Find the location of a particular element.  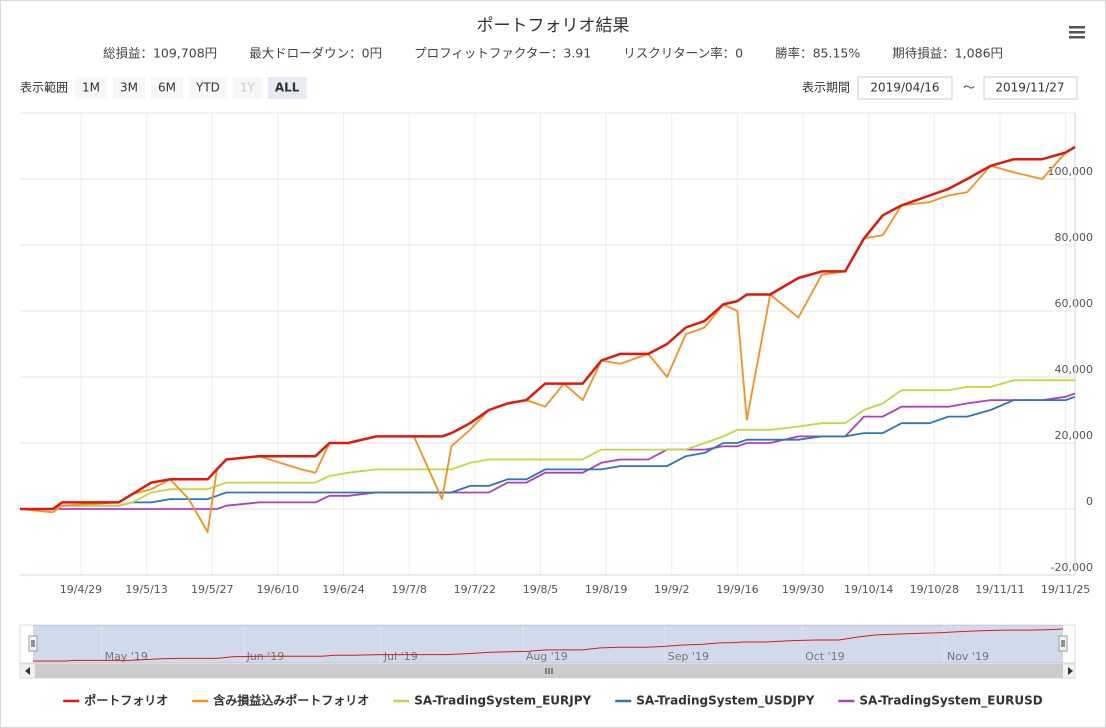

x-tick-label: 19/9/16 is located at coordinates (737, 589).